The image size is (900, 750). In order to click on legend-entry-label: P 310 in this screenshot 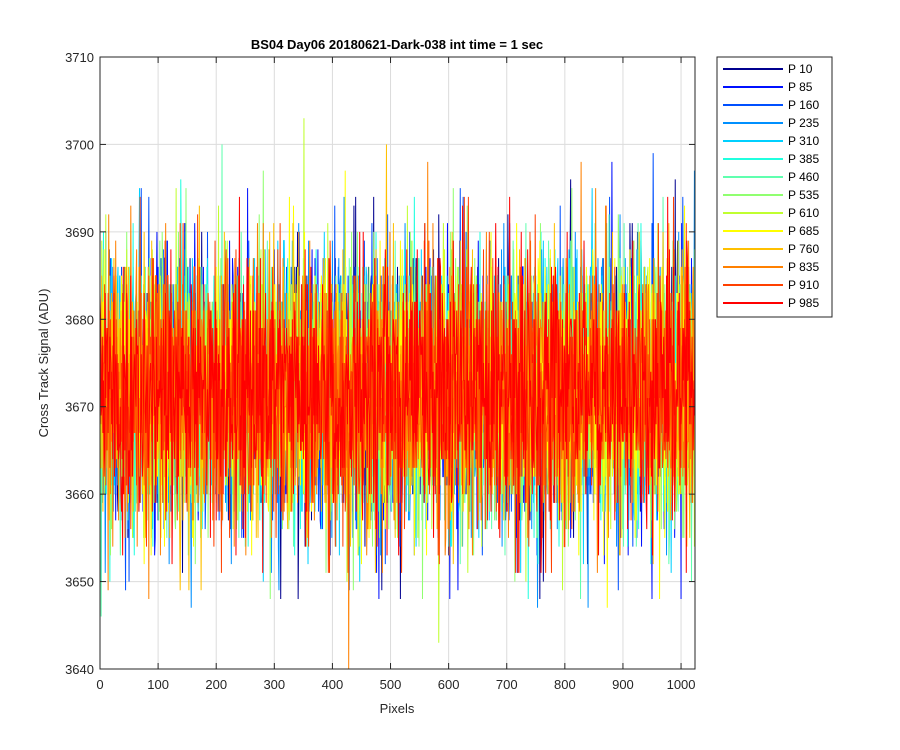, I will do `click(803, 141)`.